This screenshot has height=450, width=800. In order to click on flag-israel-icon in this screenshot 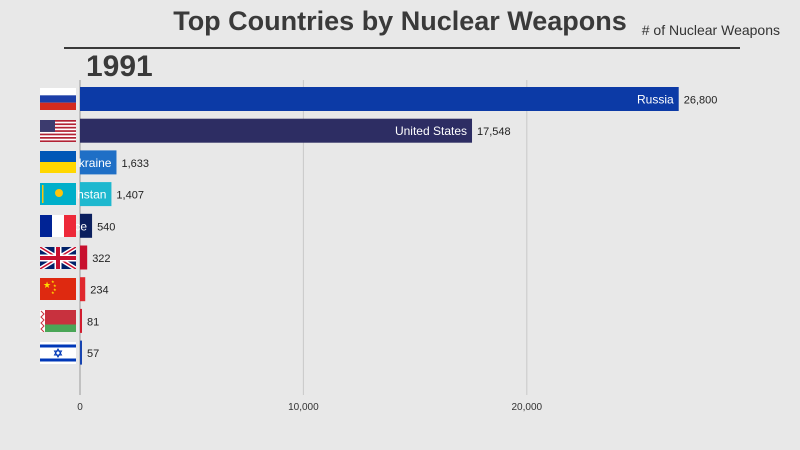, I will do `click(58, 352)`.